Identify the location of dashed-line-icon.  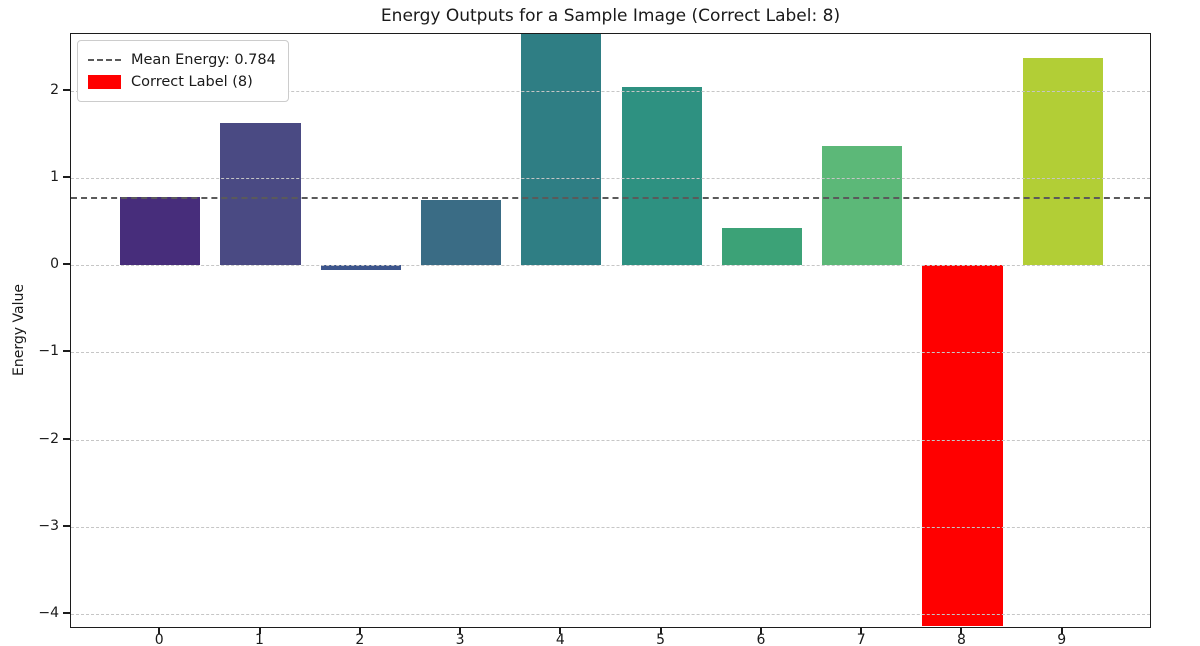
(104, 60).